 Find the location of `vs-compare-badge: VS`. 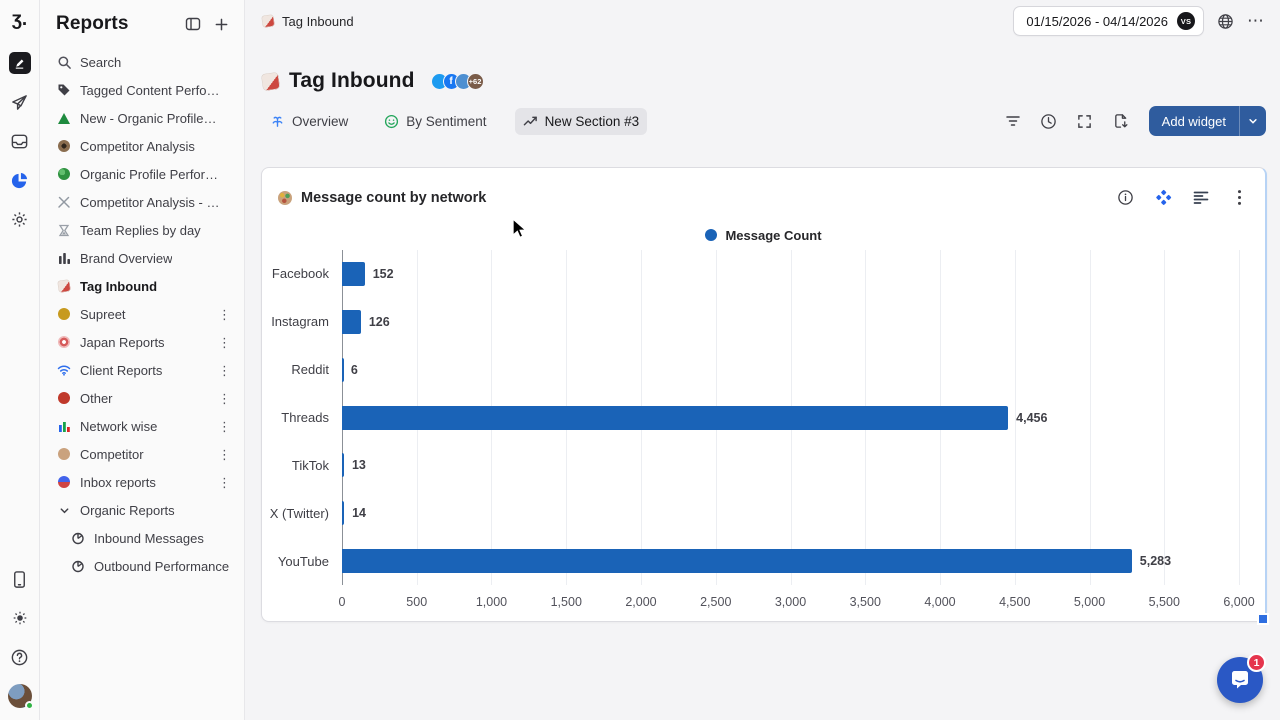

vs-compare-badge: VS is located at coordinates (1186, 21).